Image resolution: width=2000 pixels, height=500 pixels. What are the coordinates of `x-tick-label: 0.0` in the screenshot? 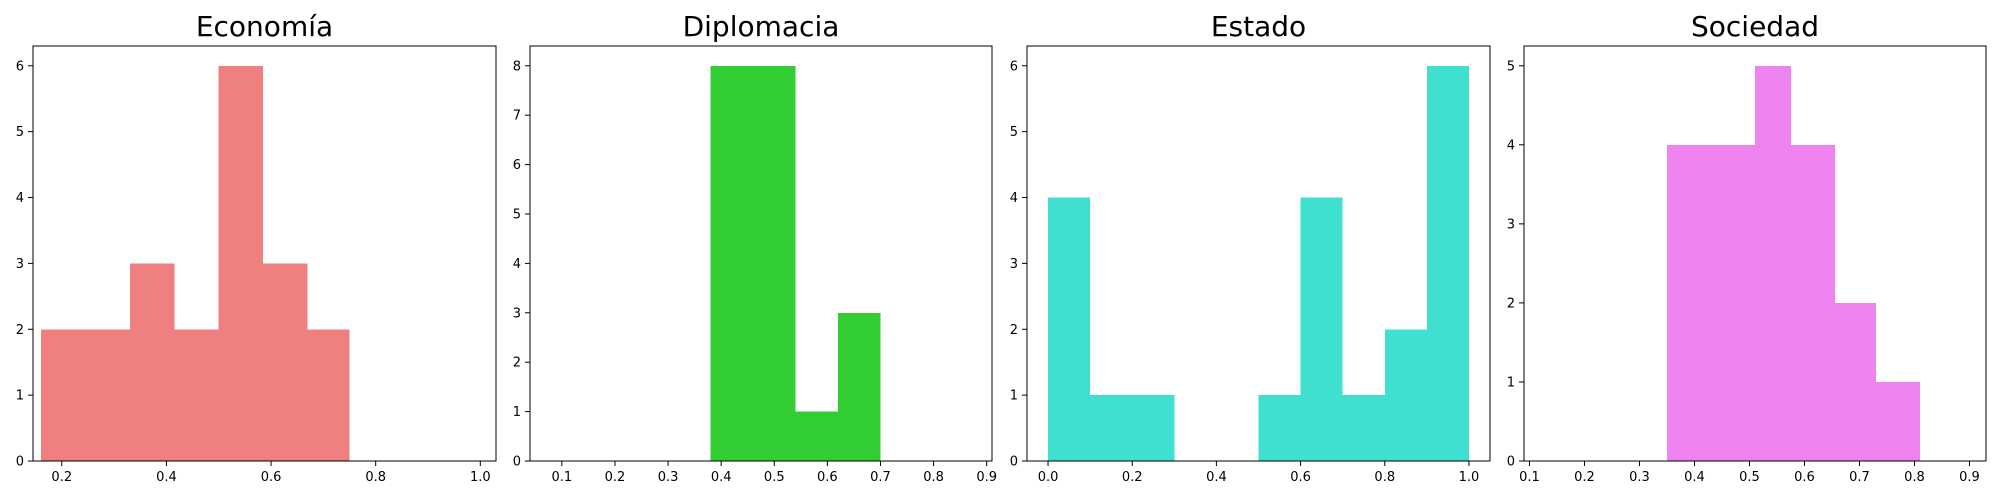 It's located at (1048, 477).